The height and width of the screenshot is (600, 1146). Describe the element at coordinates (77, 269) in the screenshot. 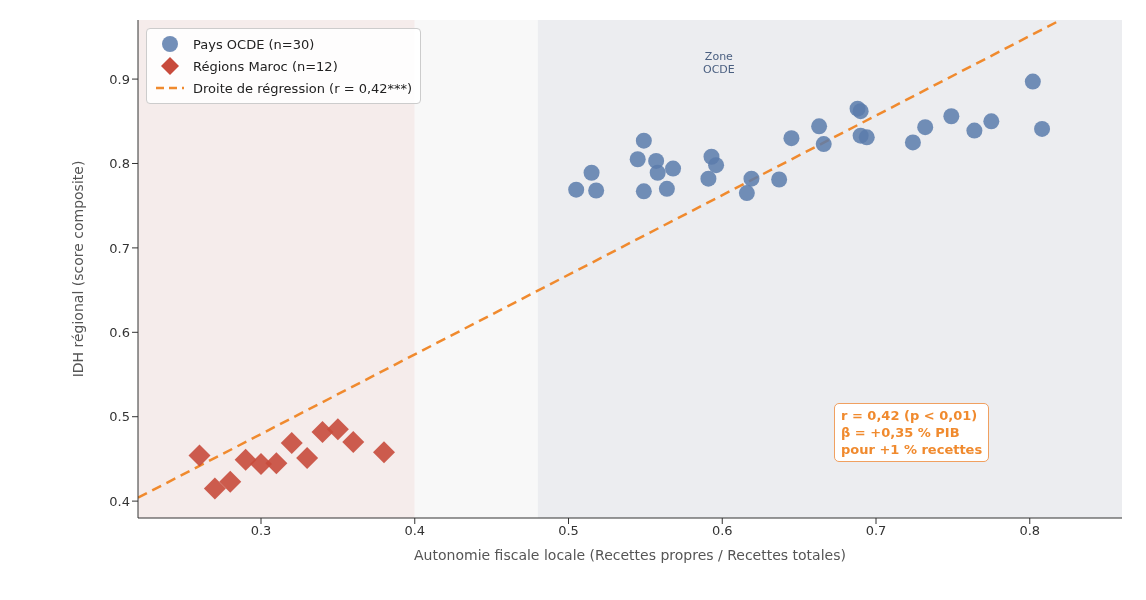

I see `y-axis-title: IDH régional (score composite)` at that location.